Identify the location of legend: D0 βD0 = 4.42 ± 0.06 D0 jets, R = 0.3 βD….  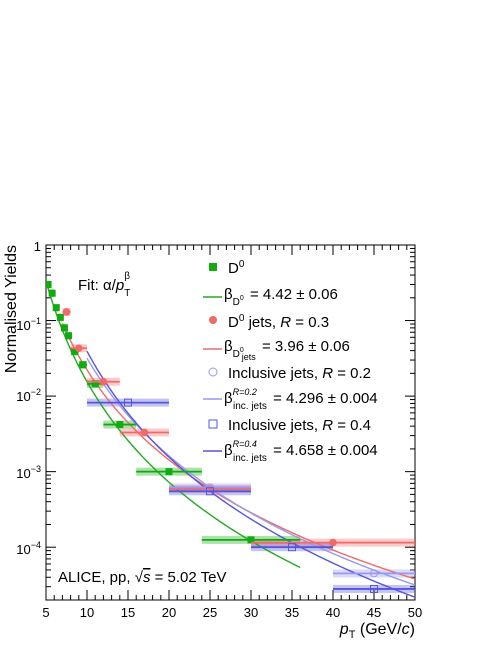
(290, 361).